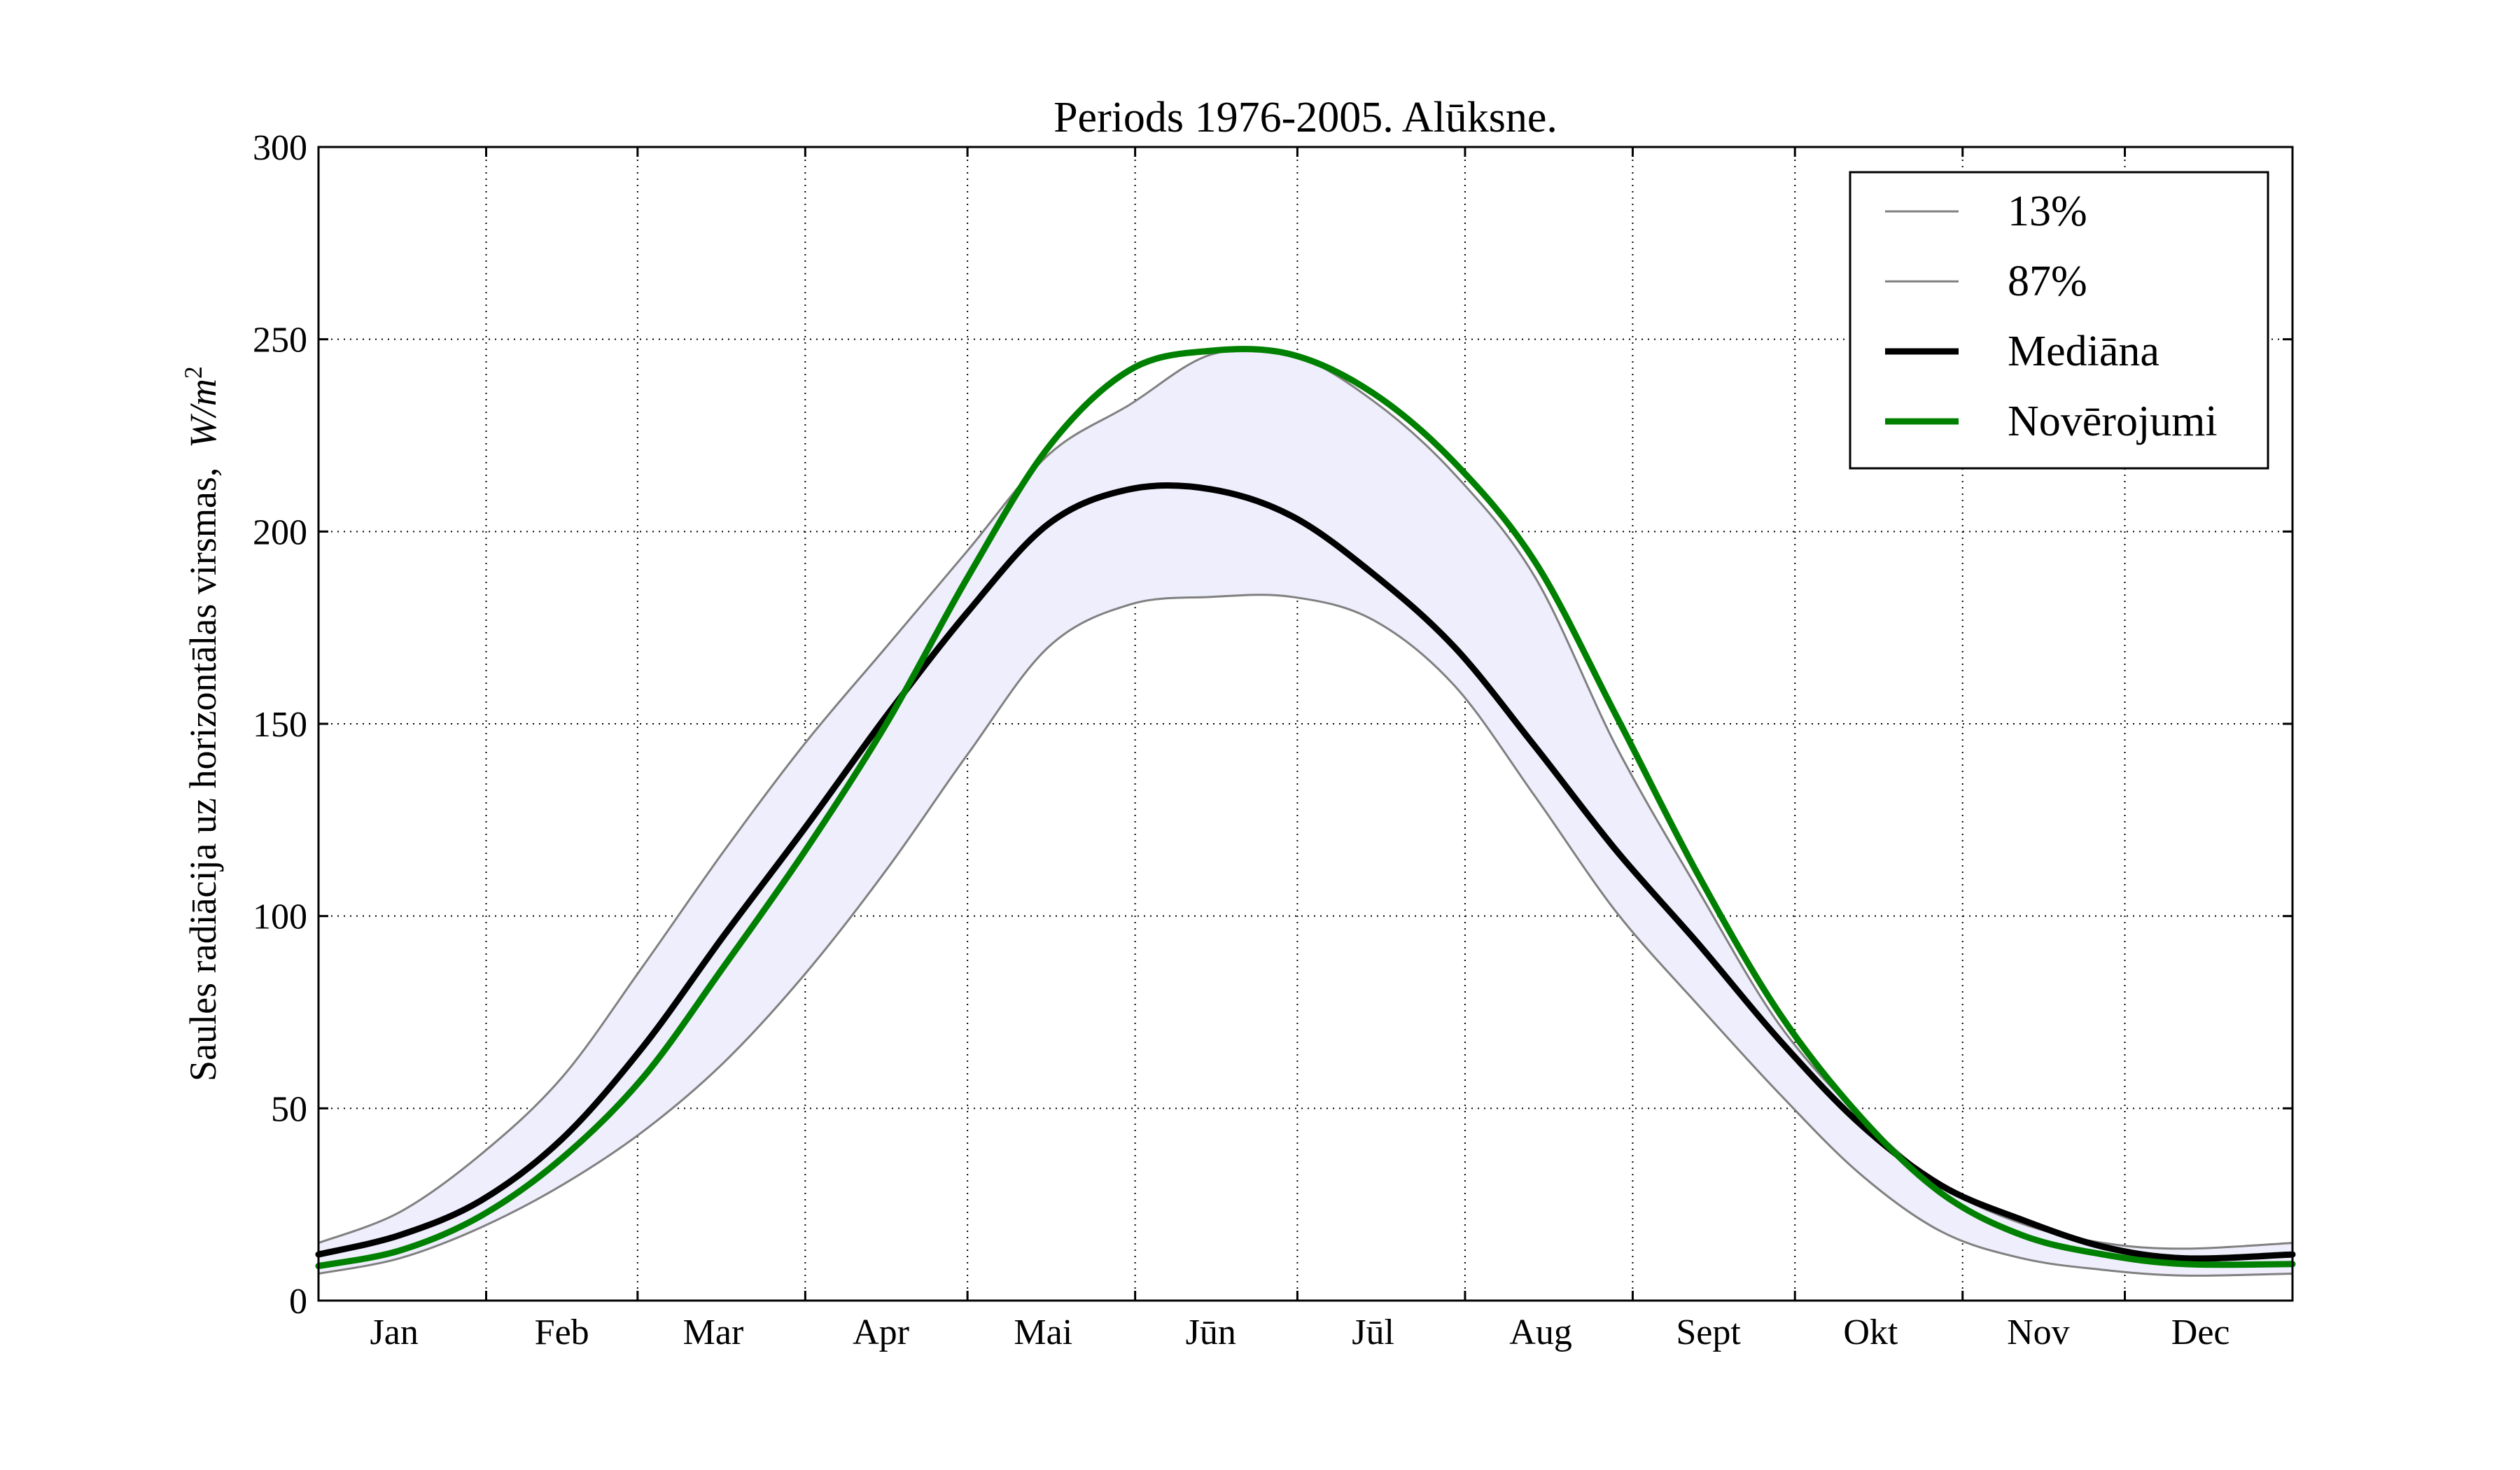 This screenshot has width=2520, height=1470. I want to click on x-tick-label: Dec, so click(2200, 1332).